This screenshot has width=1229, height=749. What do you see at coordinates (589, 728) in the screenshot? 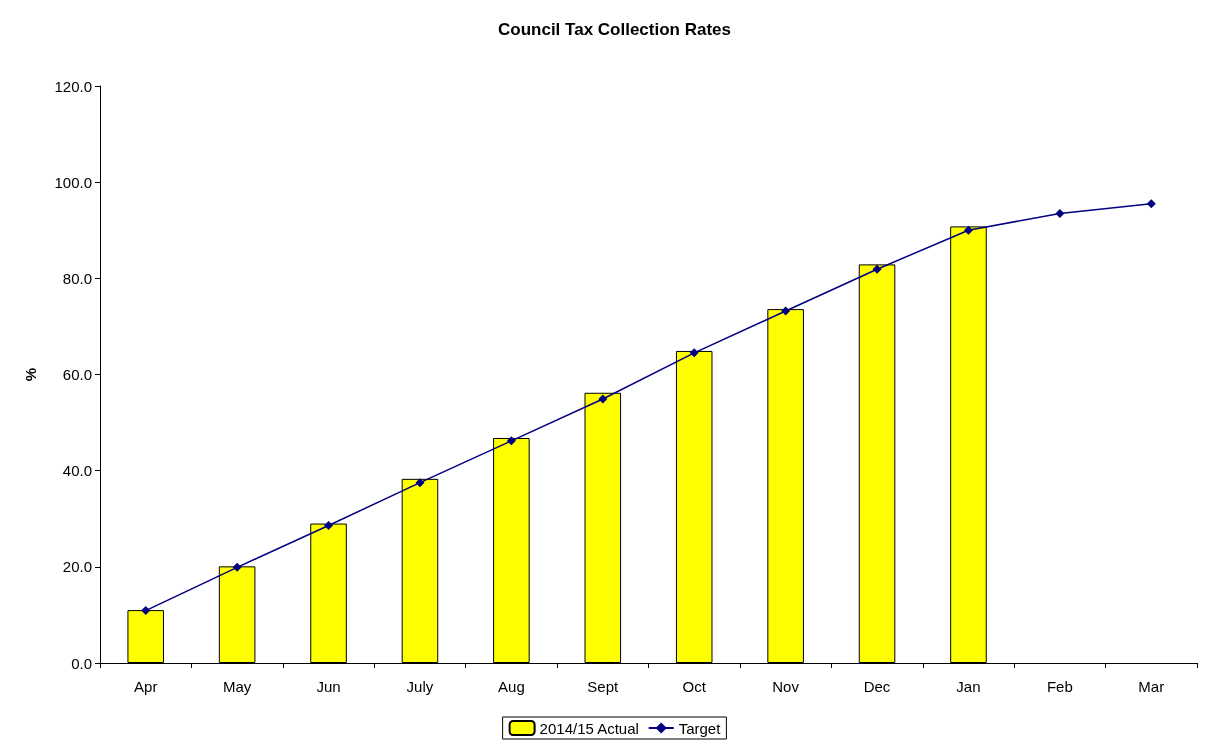
I see `legend-label: 2014/15 Actual` at bounding box center [589, 728].